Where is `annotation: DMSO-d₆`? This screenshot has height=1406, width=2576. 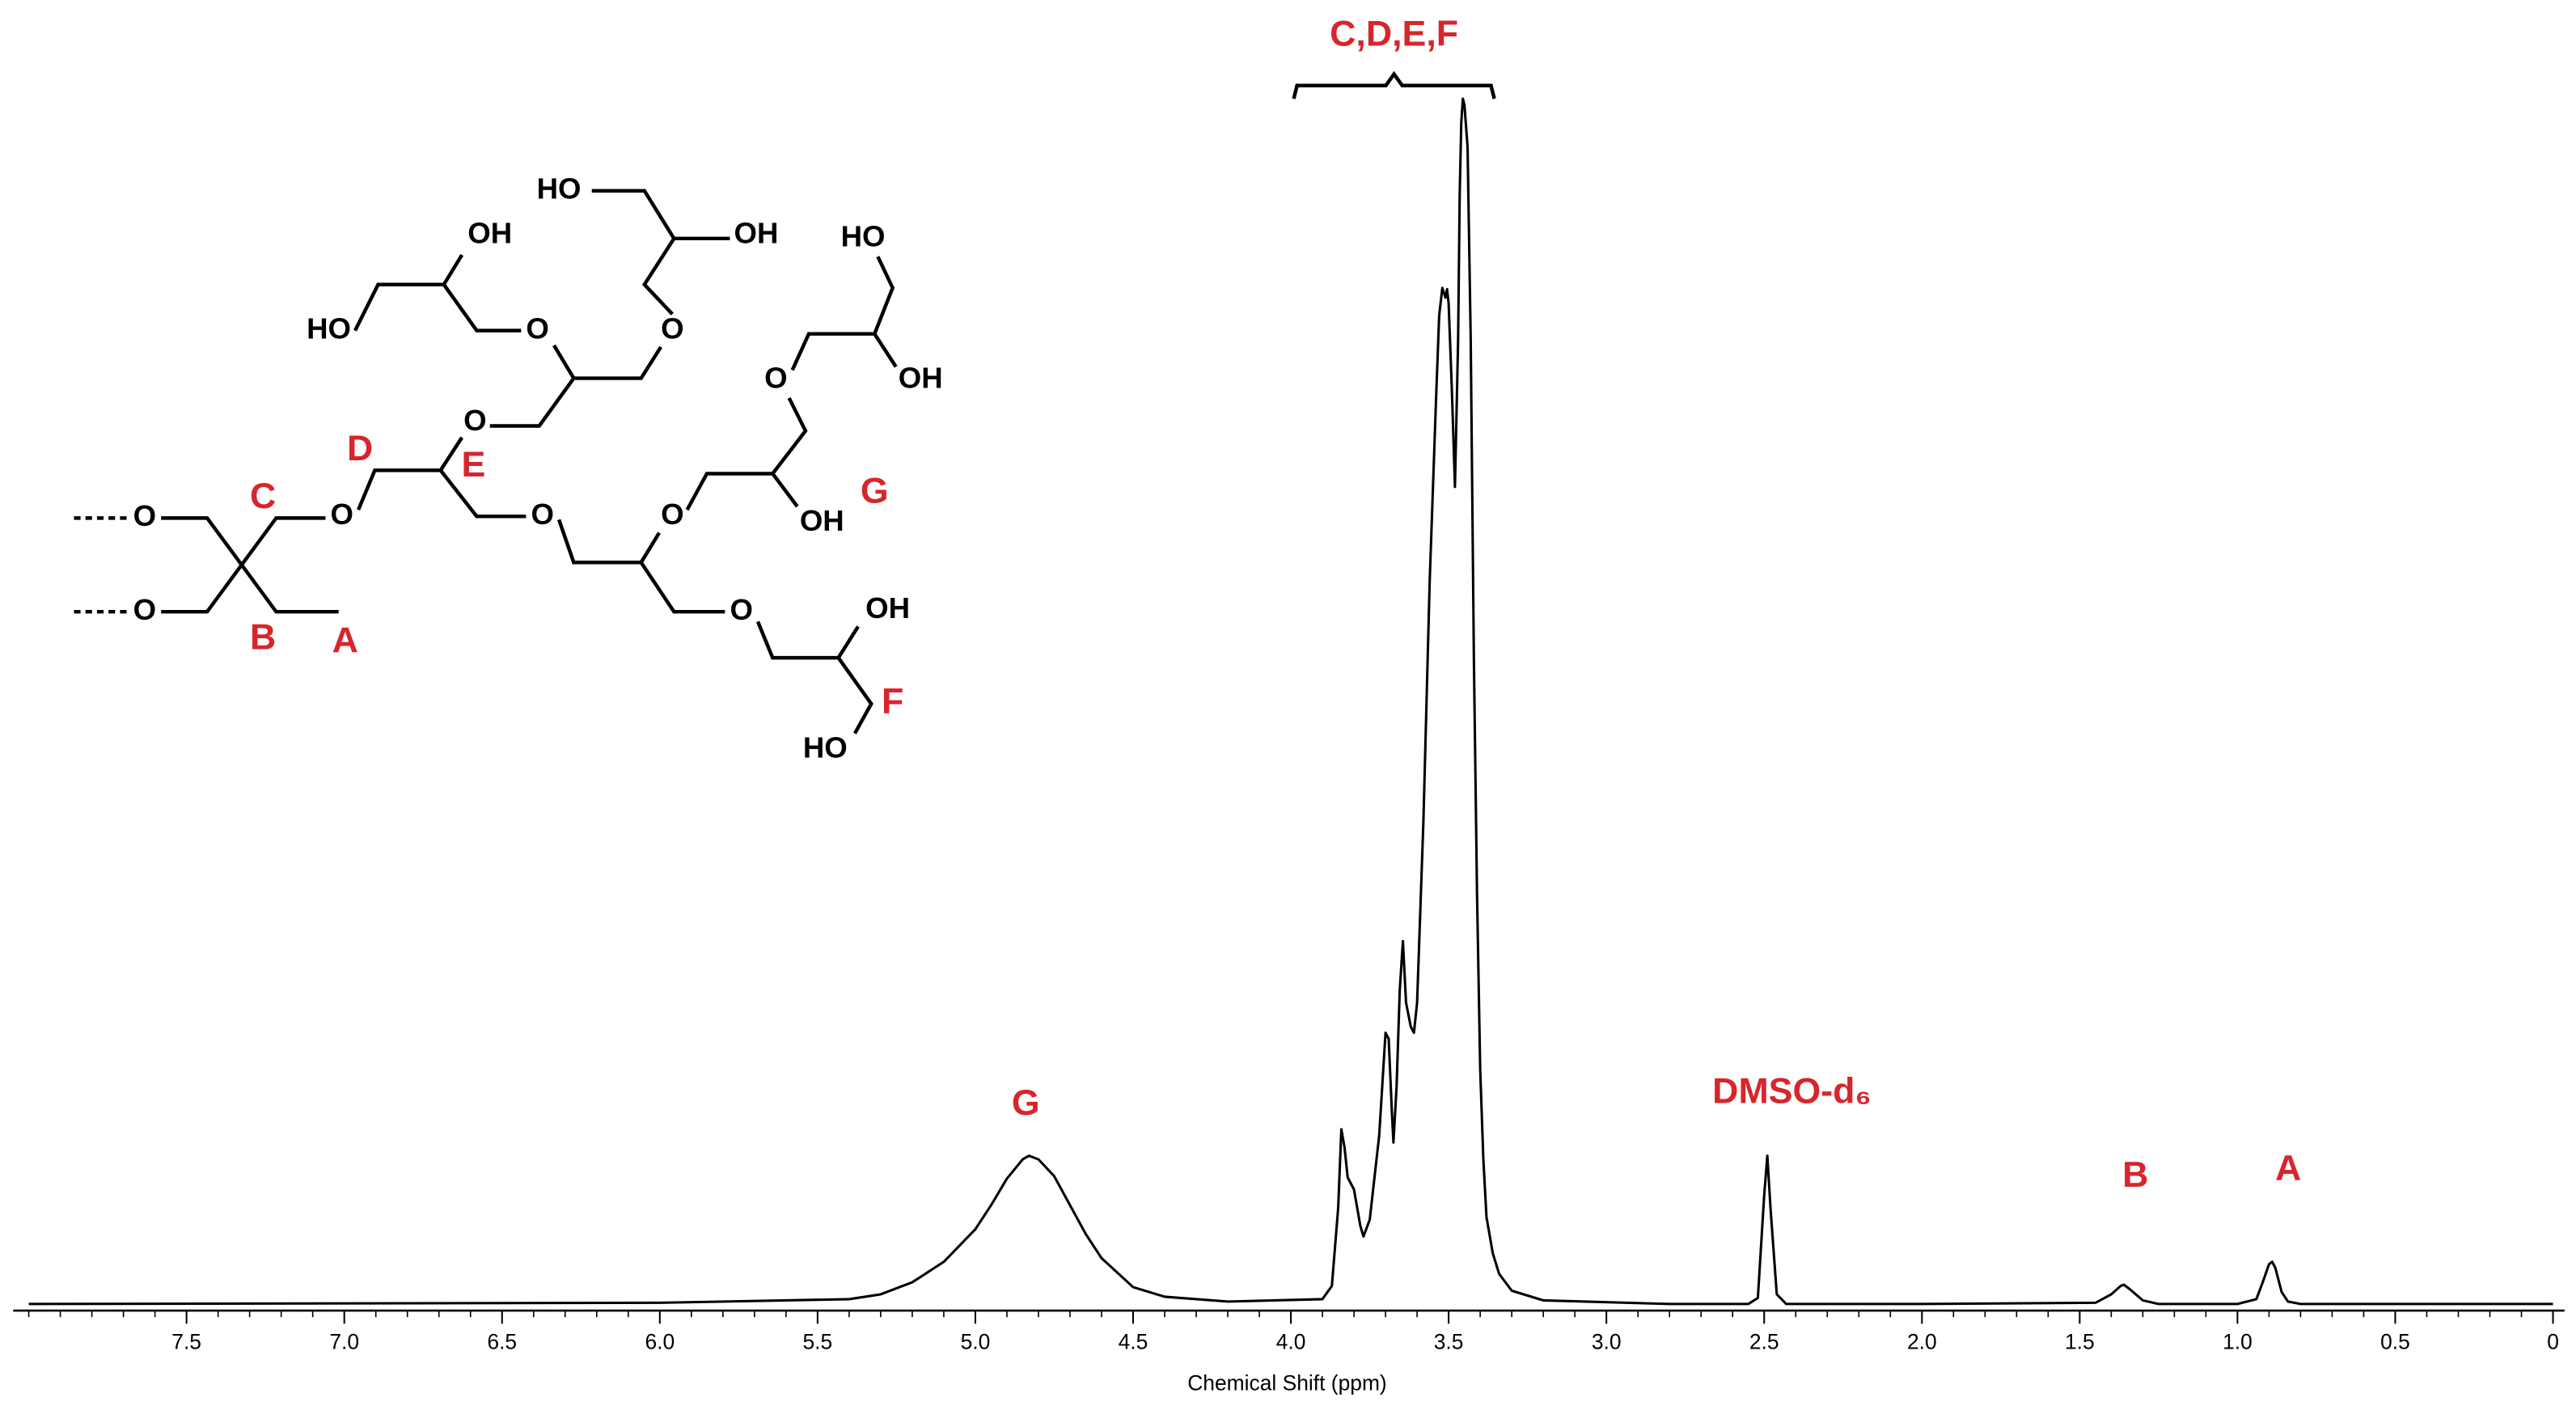 annotation: DMSO-d₆ is located at coordinates (1792, 1092).